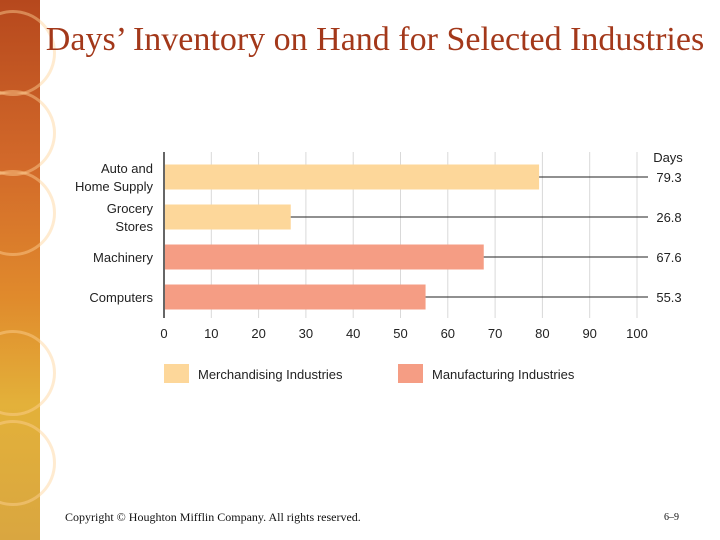 This screenshot has height=540, width=720. What do you see at coordinates (400, 333) in the screenshot?
I see `x-tick-label: 50` at bounding box center [400, 333].